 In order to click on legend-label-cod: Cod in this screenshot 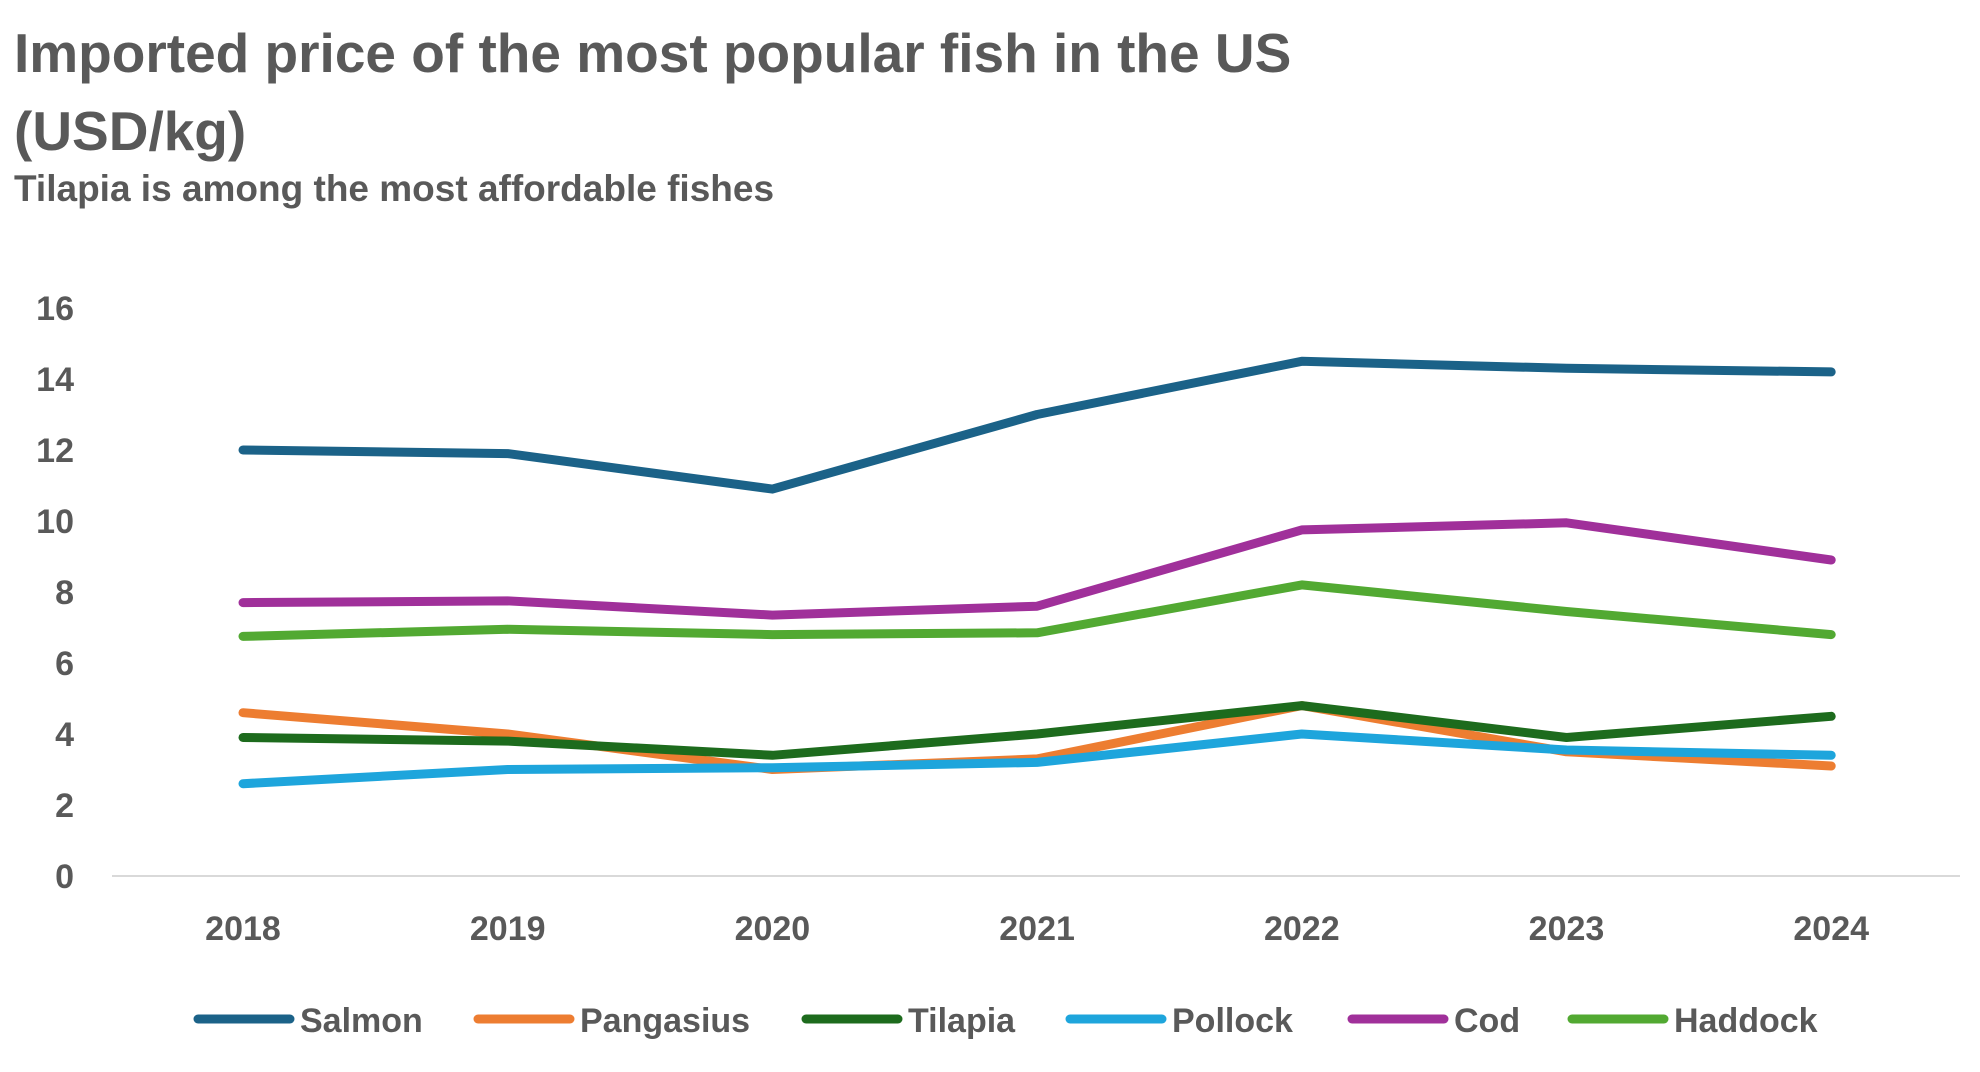, I will do `click(1487, 1021)`.